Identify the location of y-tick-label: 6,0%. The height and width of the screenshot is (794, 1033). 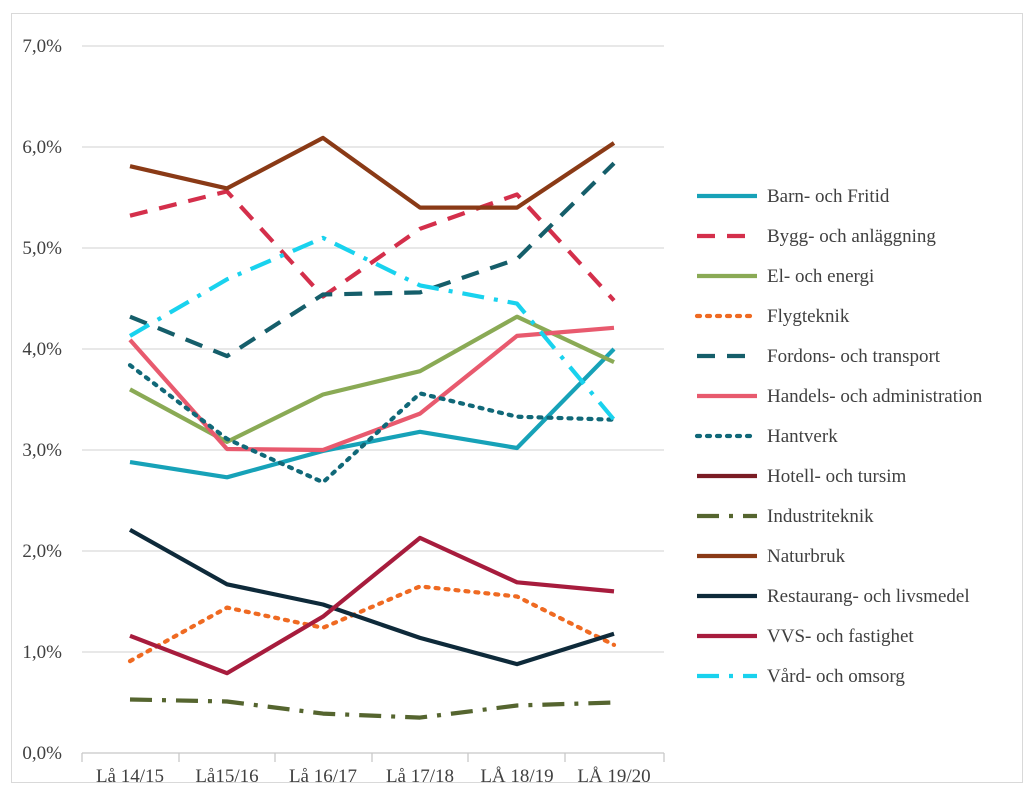
(42, 147).